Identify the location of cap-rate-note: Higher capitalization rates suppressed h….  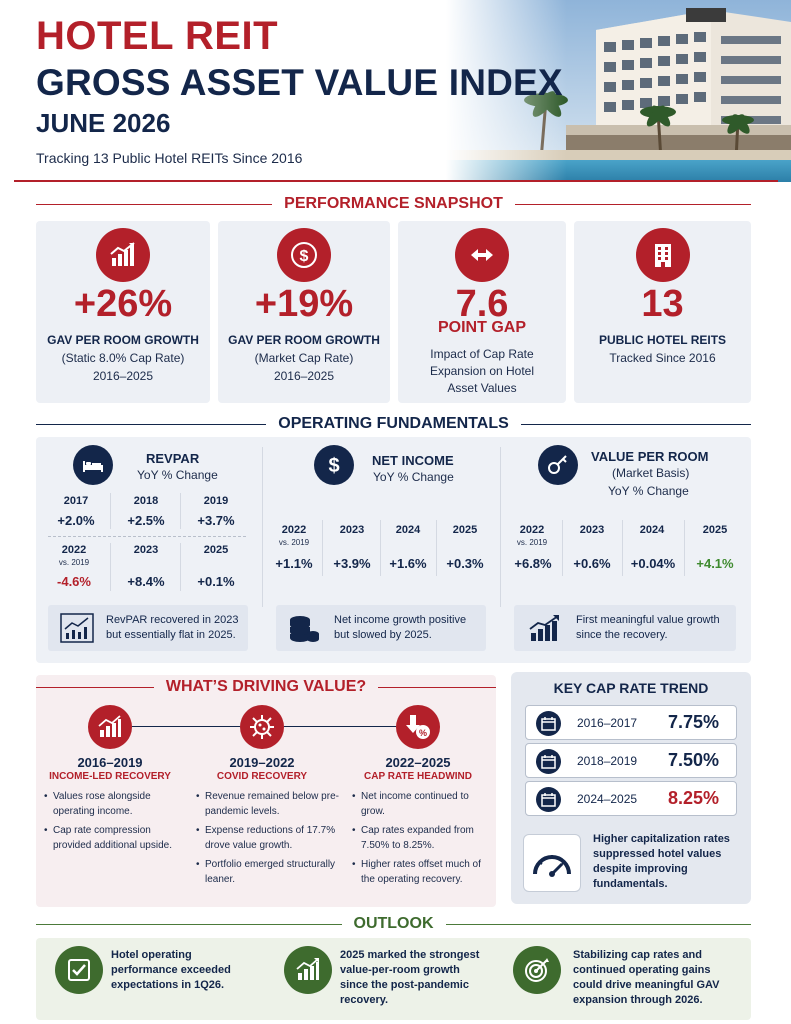
(661, 861).